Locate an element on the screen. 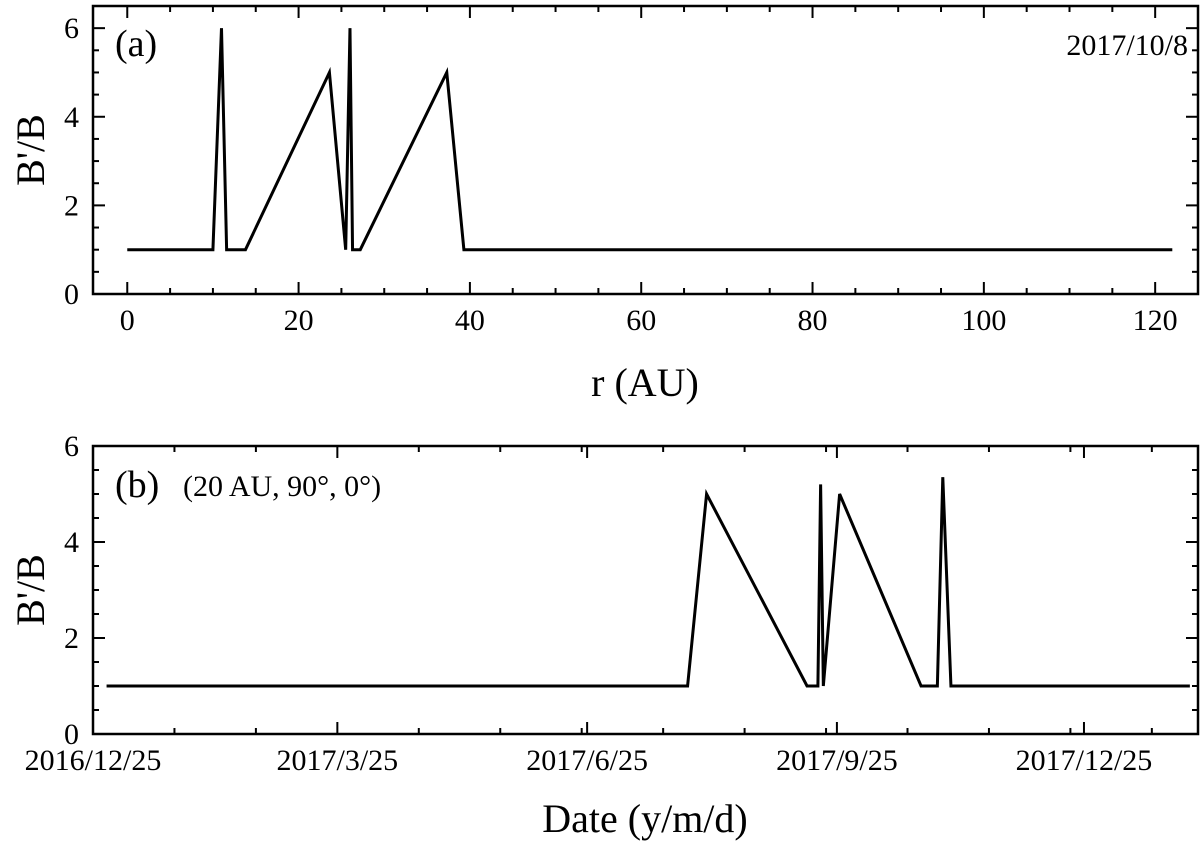  panel-a-y-tick-labels: 0 2 4 6 is located at coordinates (71, 161).